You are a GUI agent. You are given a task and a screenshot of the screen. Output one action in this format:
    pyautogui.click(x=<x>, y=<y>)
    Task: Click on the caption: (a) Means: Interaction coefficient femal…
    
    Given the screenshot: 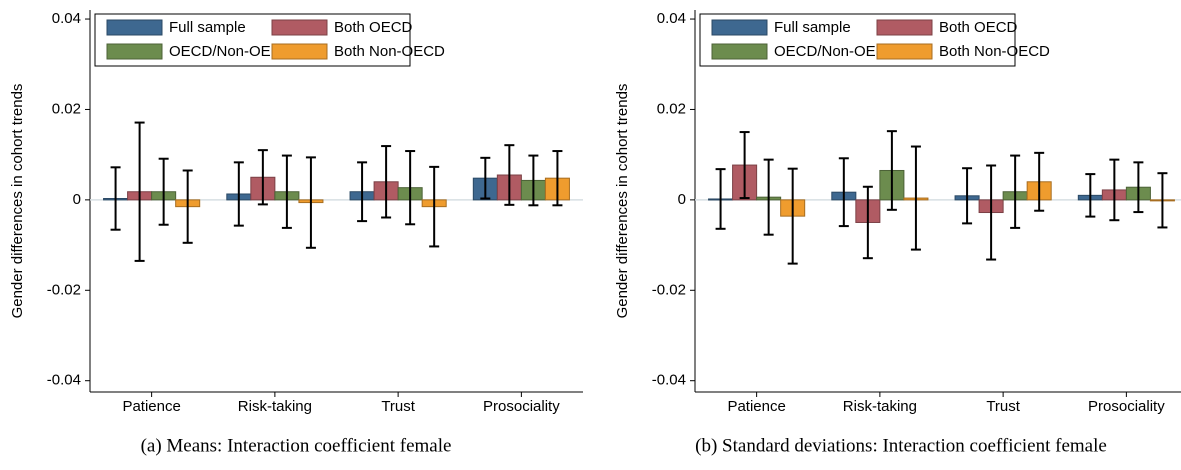 What is the action you would take?
    pyautogui.click(x=296, y=445)
    